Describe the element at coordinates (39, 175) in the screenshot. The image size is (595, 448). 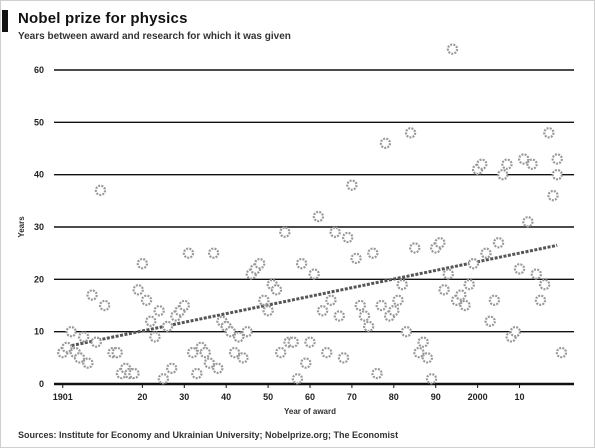
I see `y-tick-label: 40` at that location.